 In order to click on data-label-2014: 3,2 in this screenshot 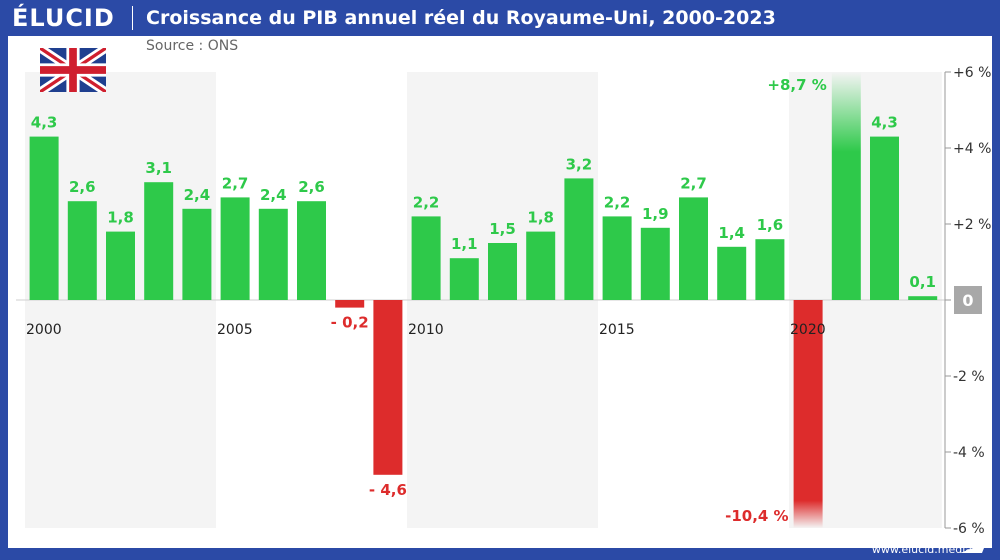, I will do `click(579, 164)`.